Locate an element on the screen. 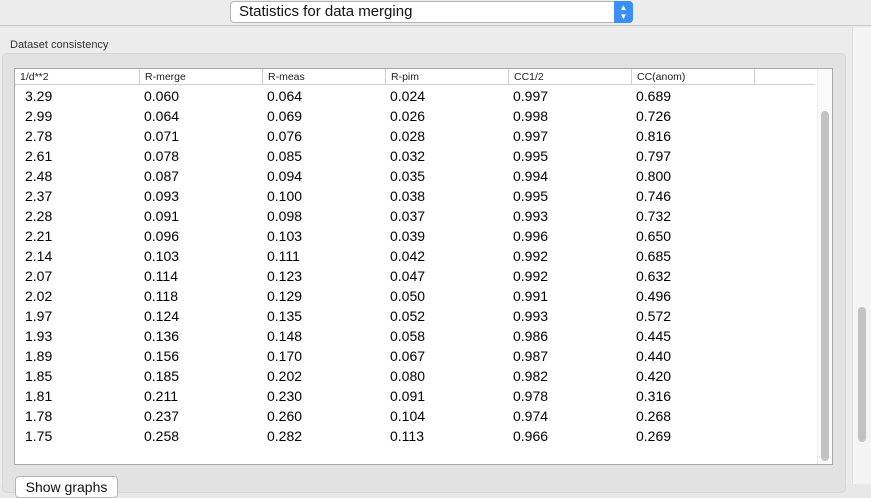  table-cell: 0.445 is located at coordinates (654, 336).